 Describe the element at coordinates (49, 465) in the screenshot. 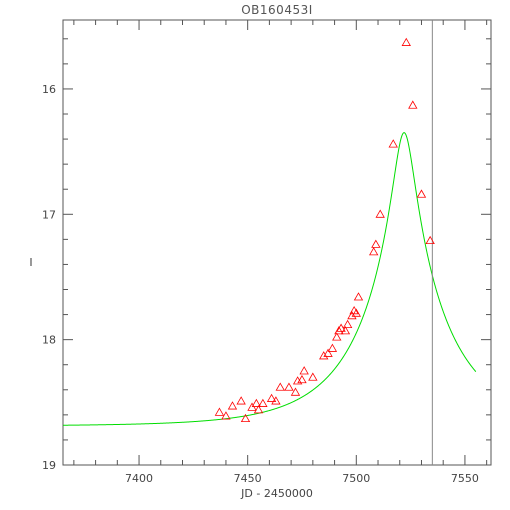

I see `y-tick-label: 19` at that location.